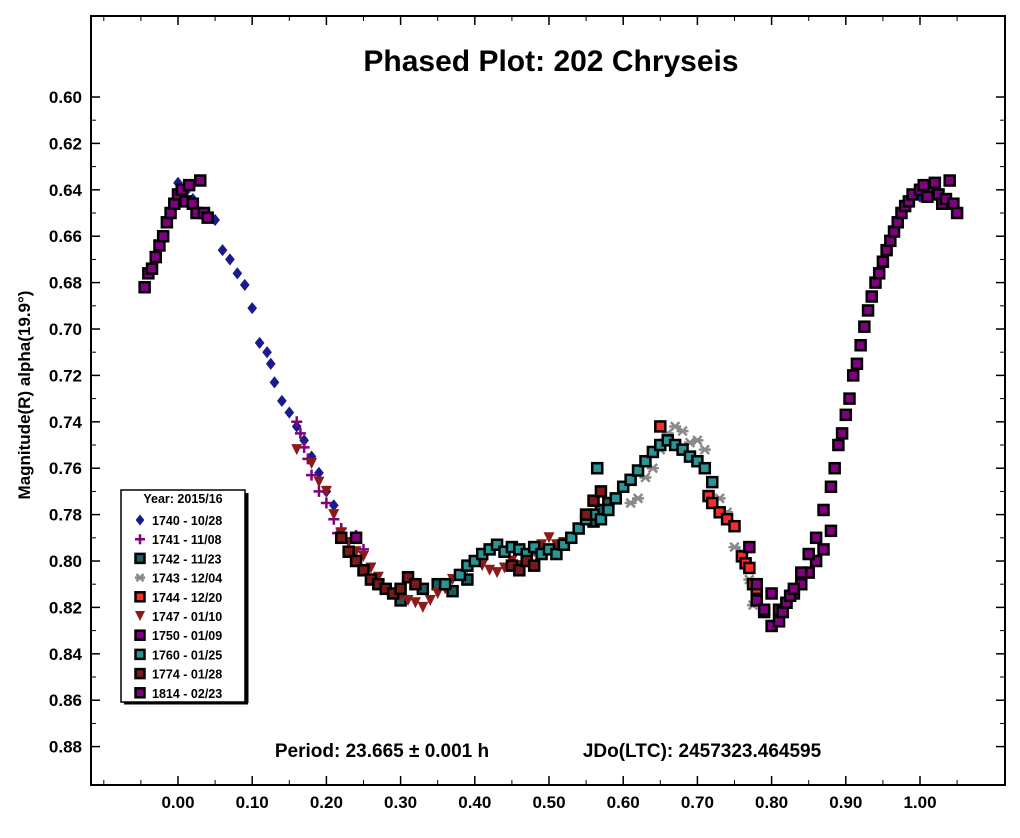  I want to click on y-tick-label: 0.64, so click(66, 190).